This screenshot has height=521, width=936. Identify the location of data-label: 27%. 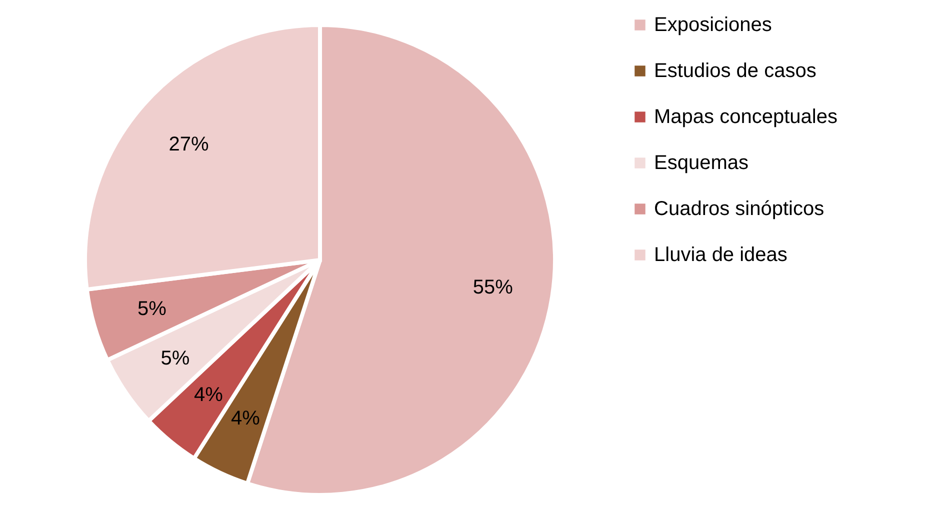
(188, 144).